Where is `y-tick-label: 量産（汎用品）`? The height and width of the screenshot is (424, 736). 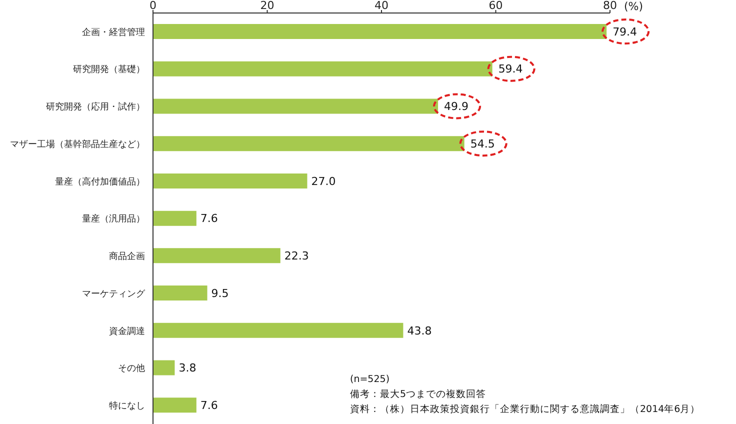 y-tick-label: 量産（汎用品） is located at coordinates (113, 219).